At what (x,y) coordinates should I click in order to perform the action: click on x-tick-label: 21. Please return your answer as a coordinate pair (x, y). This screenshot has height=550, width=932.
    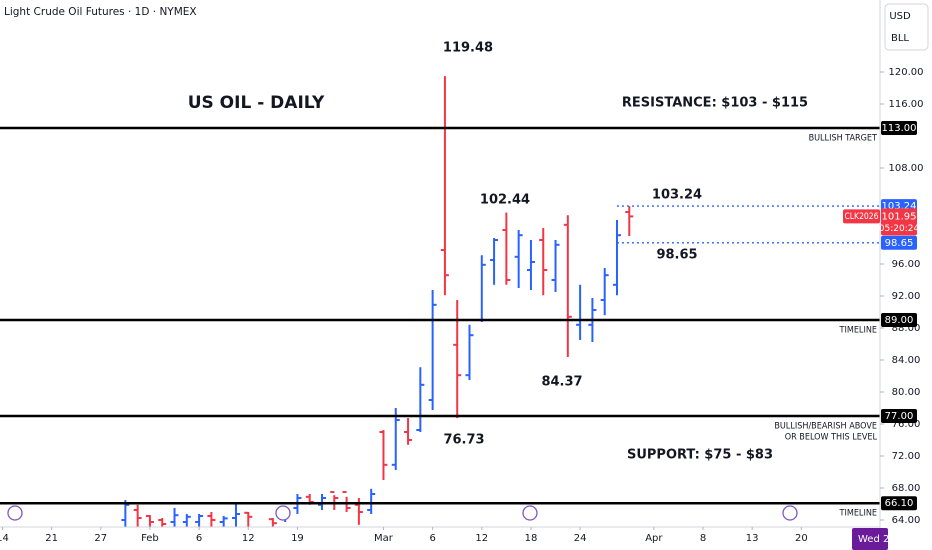
    Looking at the image, I should click on (51, 538).